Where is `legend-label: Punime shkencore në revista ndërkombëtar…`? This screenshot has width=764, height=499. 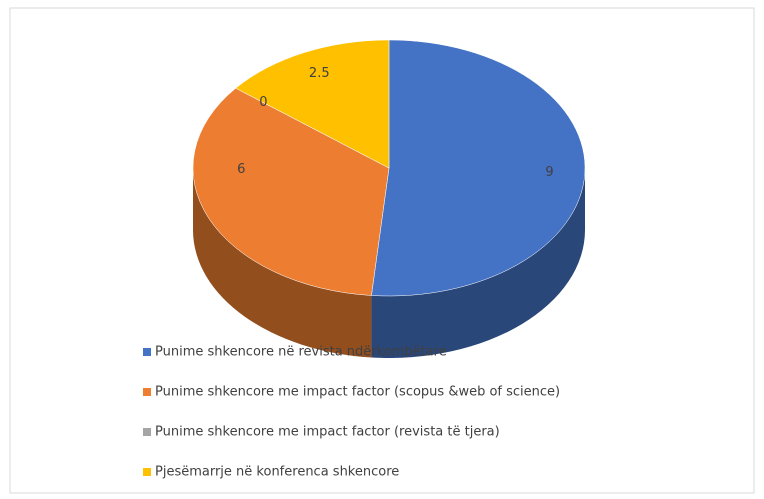
legend-label: Punime shkencore në revista ndërkombëtar… is located at coordinates (301, 352).